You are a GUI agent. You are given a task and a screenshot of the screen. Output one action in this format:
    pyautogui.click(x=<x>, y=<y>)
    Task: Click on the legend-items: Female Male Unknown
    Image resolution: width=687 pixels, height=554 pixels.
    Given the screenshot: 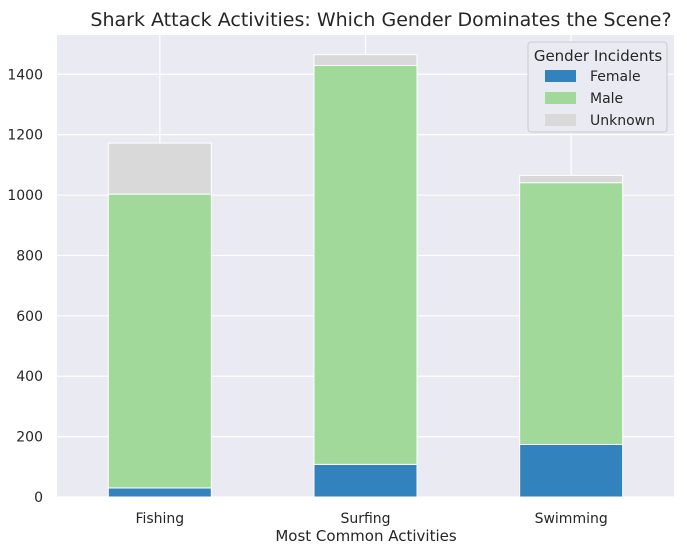 What is the action you would take?
    pyautogui.click(x=600, y=99)
    